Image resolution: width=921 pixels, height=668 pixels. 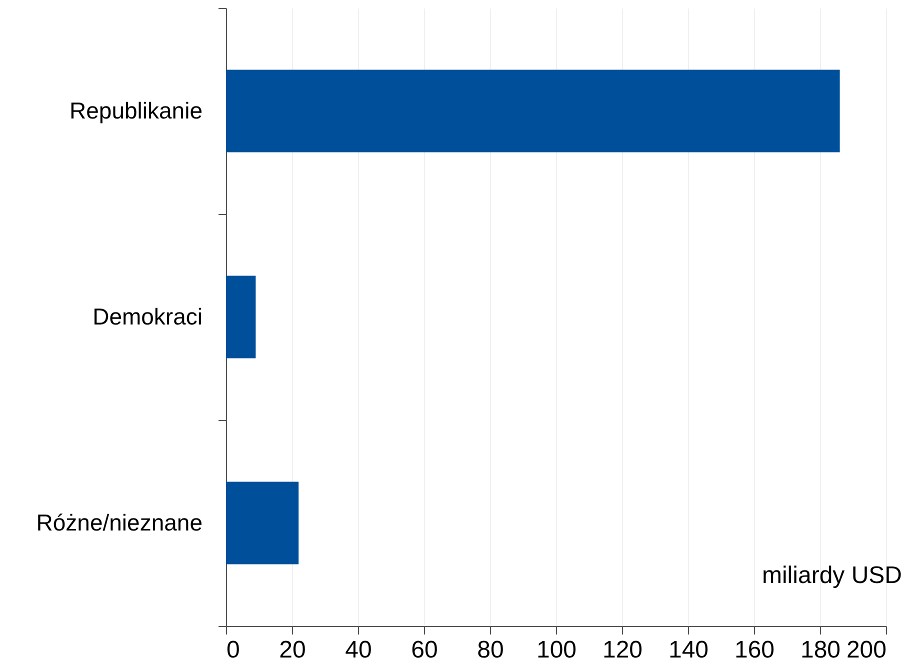 I want to click on y-tick-label: Różne/nieznane, so click(x=119, y=523).